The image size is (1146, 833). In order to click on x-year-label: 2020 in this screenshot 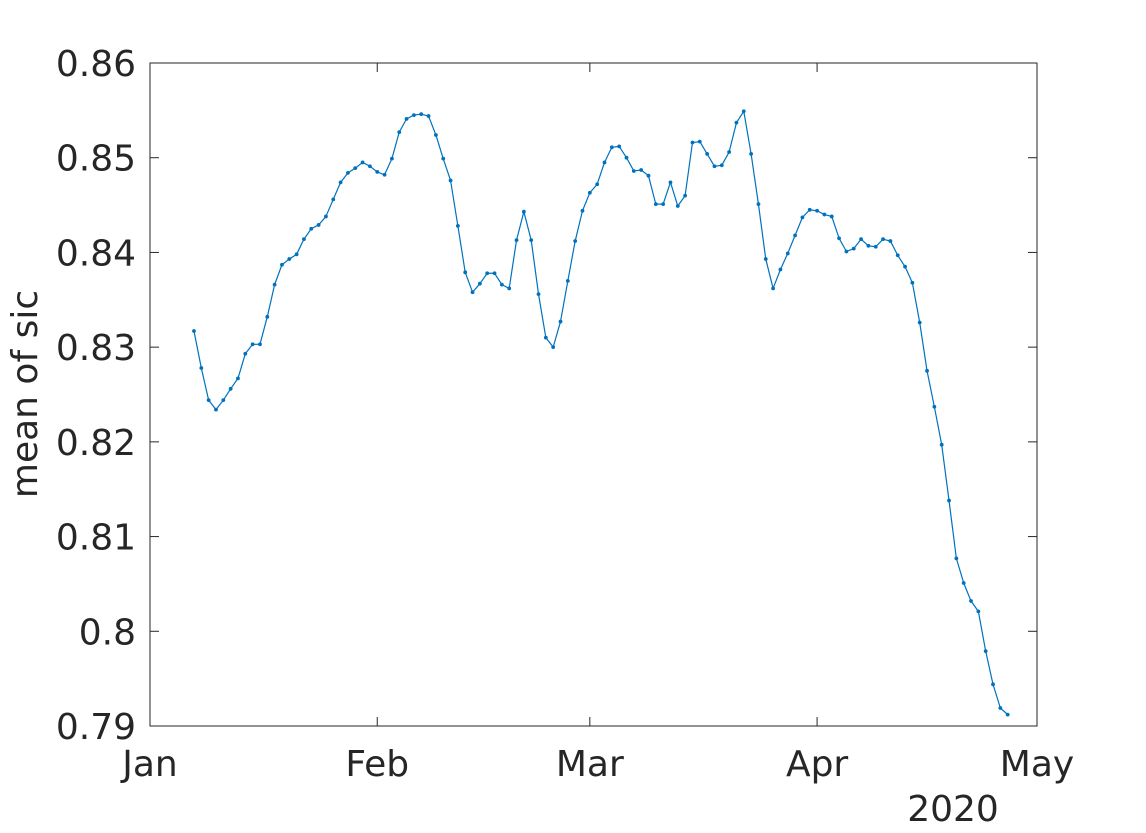, I will do `click(953, 809)`.